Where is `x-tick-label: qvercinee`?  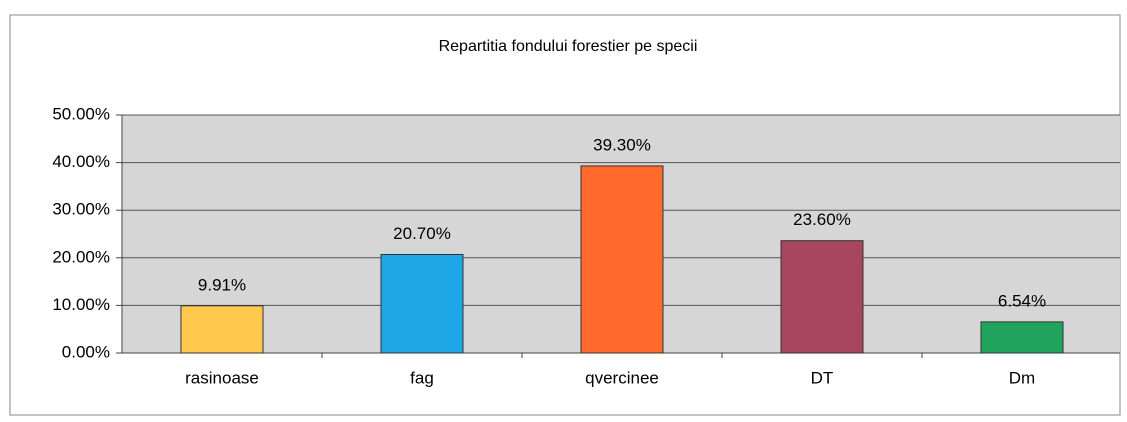
x-tick-label: qvercinee is located at coordinates (622, 377).